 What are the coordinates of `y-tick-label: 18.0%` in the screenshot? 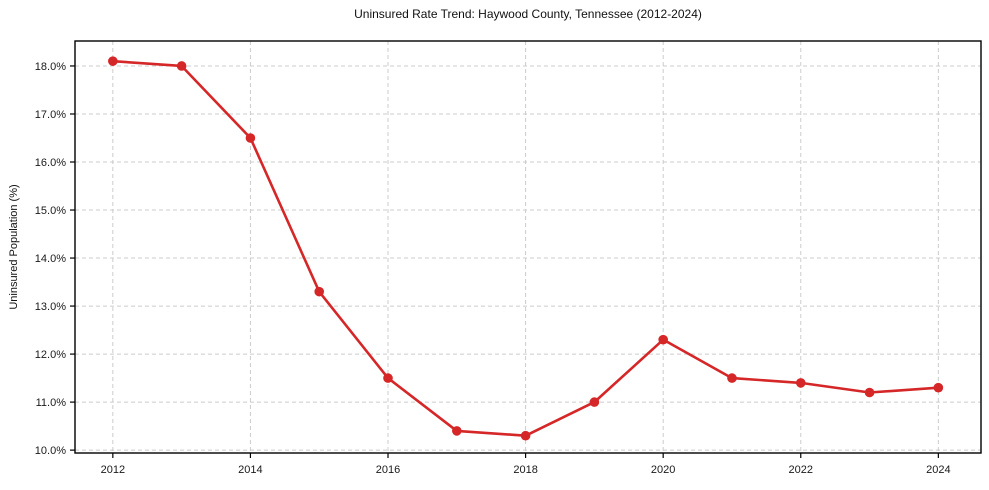 It's located at (50, 67).